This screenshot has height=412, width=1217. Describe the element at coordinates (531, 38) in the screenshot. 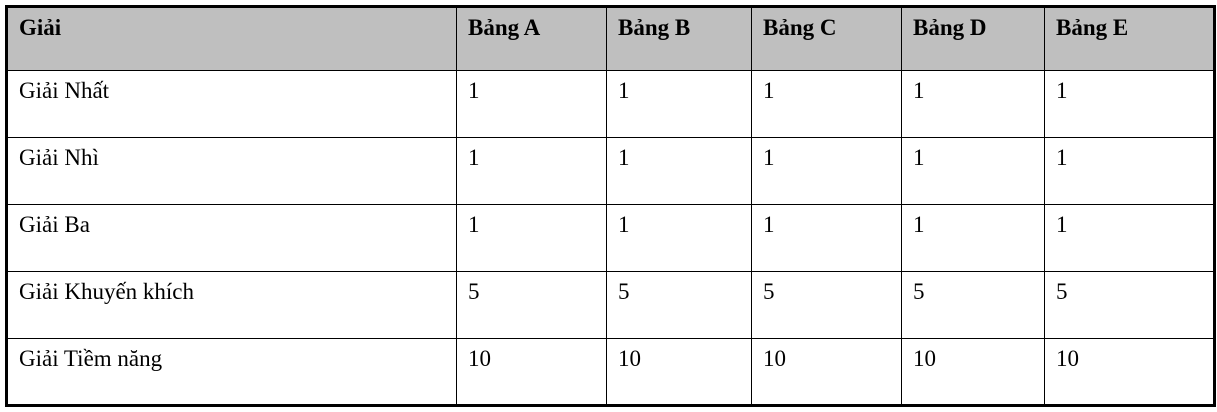

I see `column-header-group-a: Bảng A` at that location.